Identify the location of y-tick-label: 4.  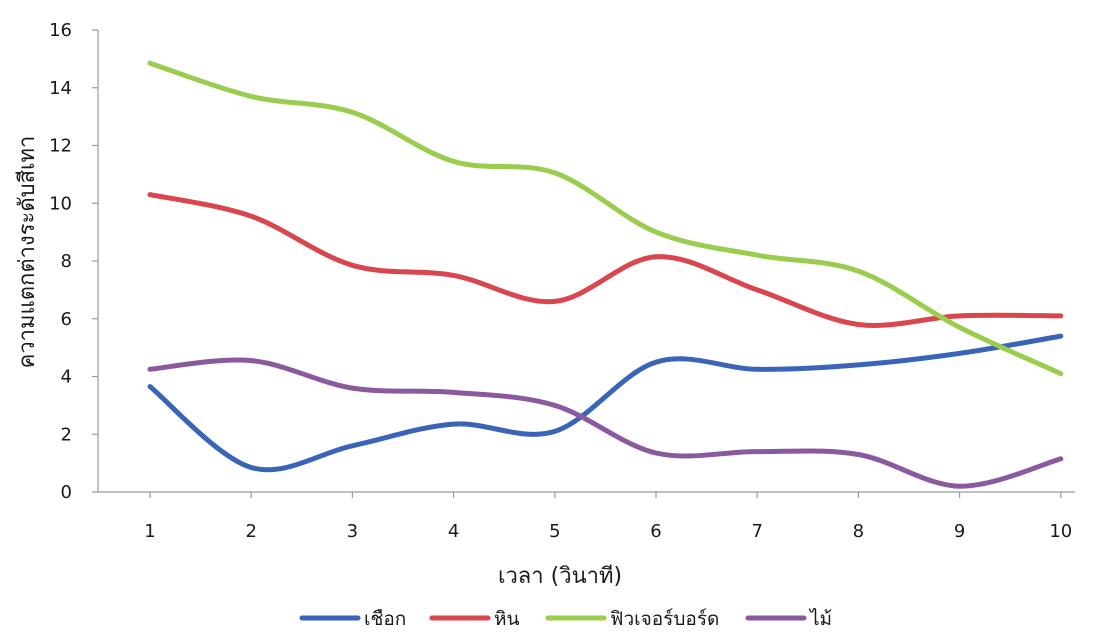
(66, 377).